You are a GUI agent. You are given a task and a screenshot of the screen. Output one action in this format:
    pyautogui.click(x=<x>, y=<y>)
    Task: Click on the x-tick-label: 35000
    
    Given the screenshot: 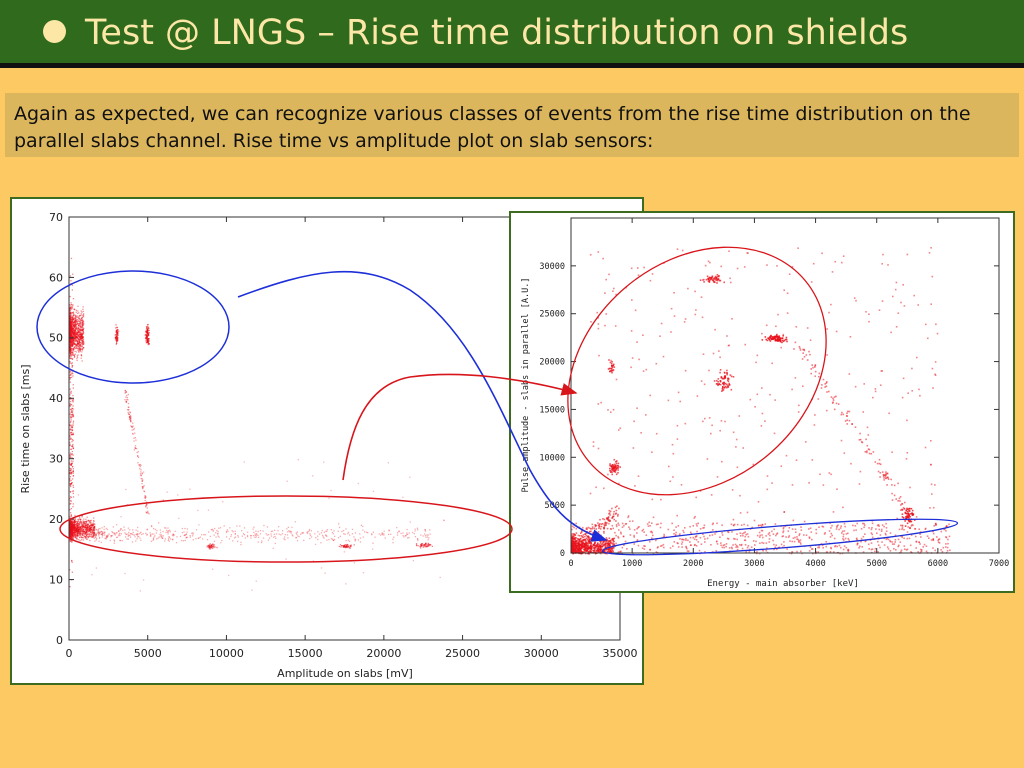 What is the action you would take?
    pyautogui.click(x=620, y=653)
    